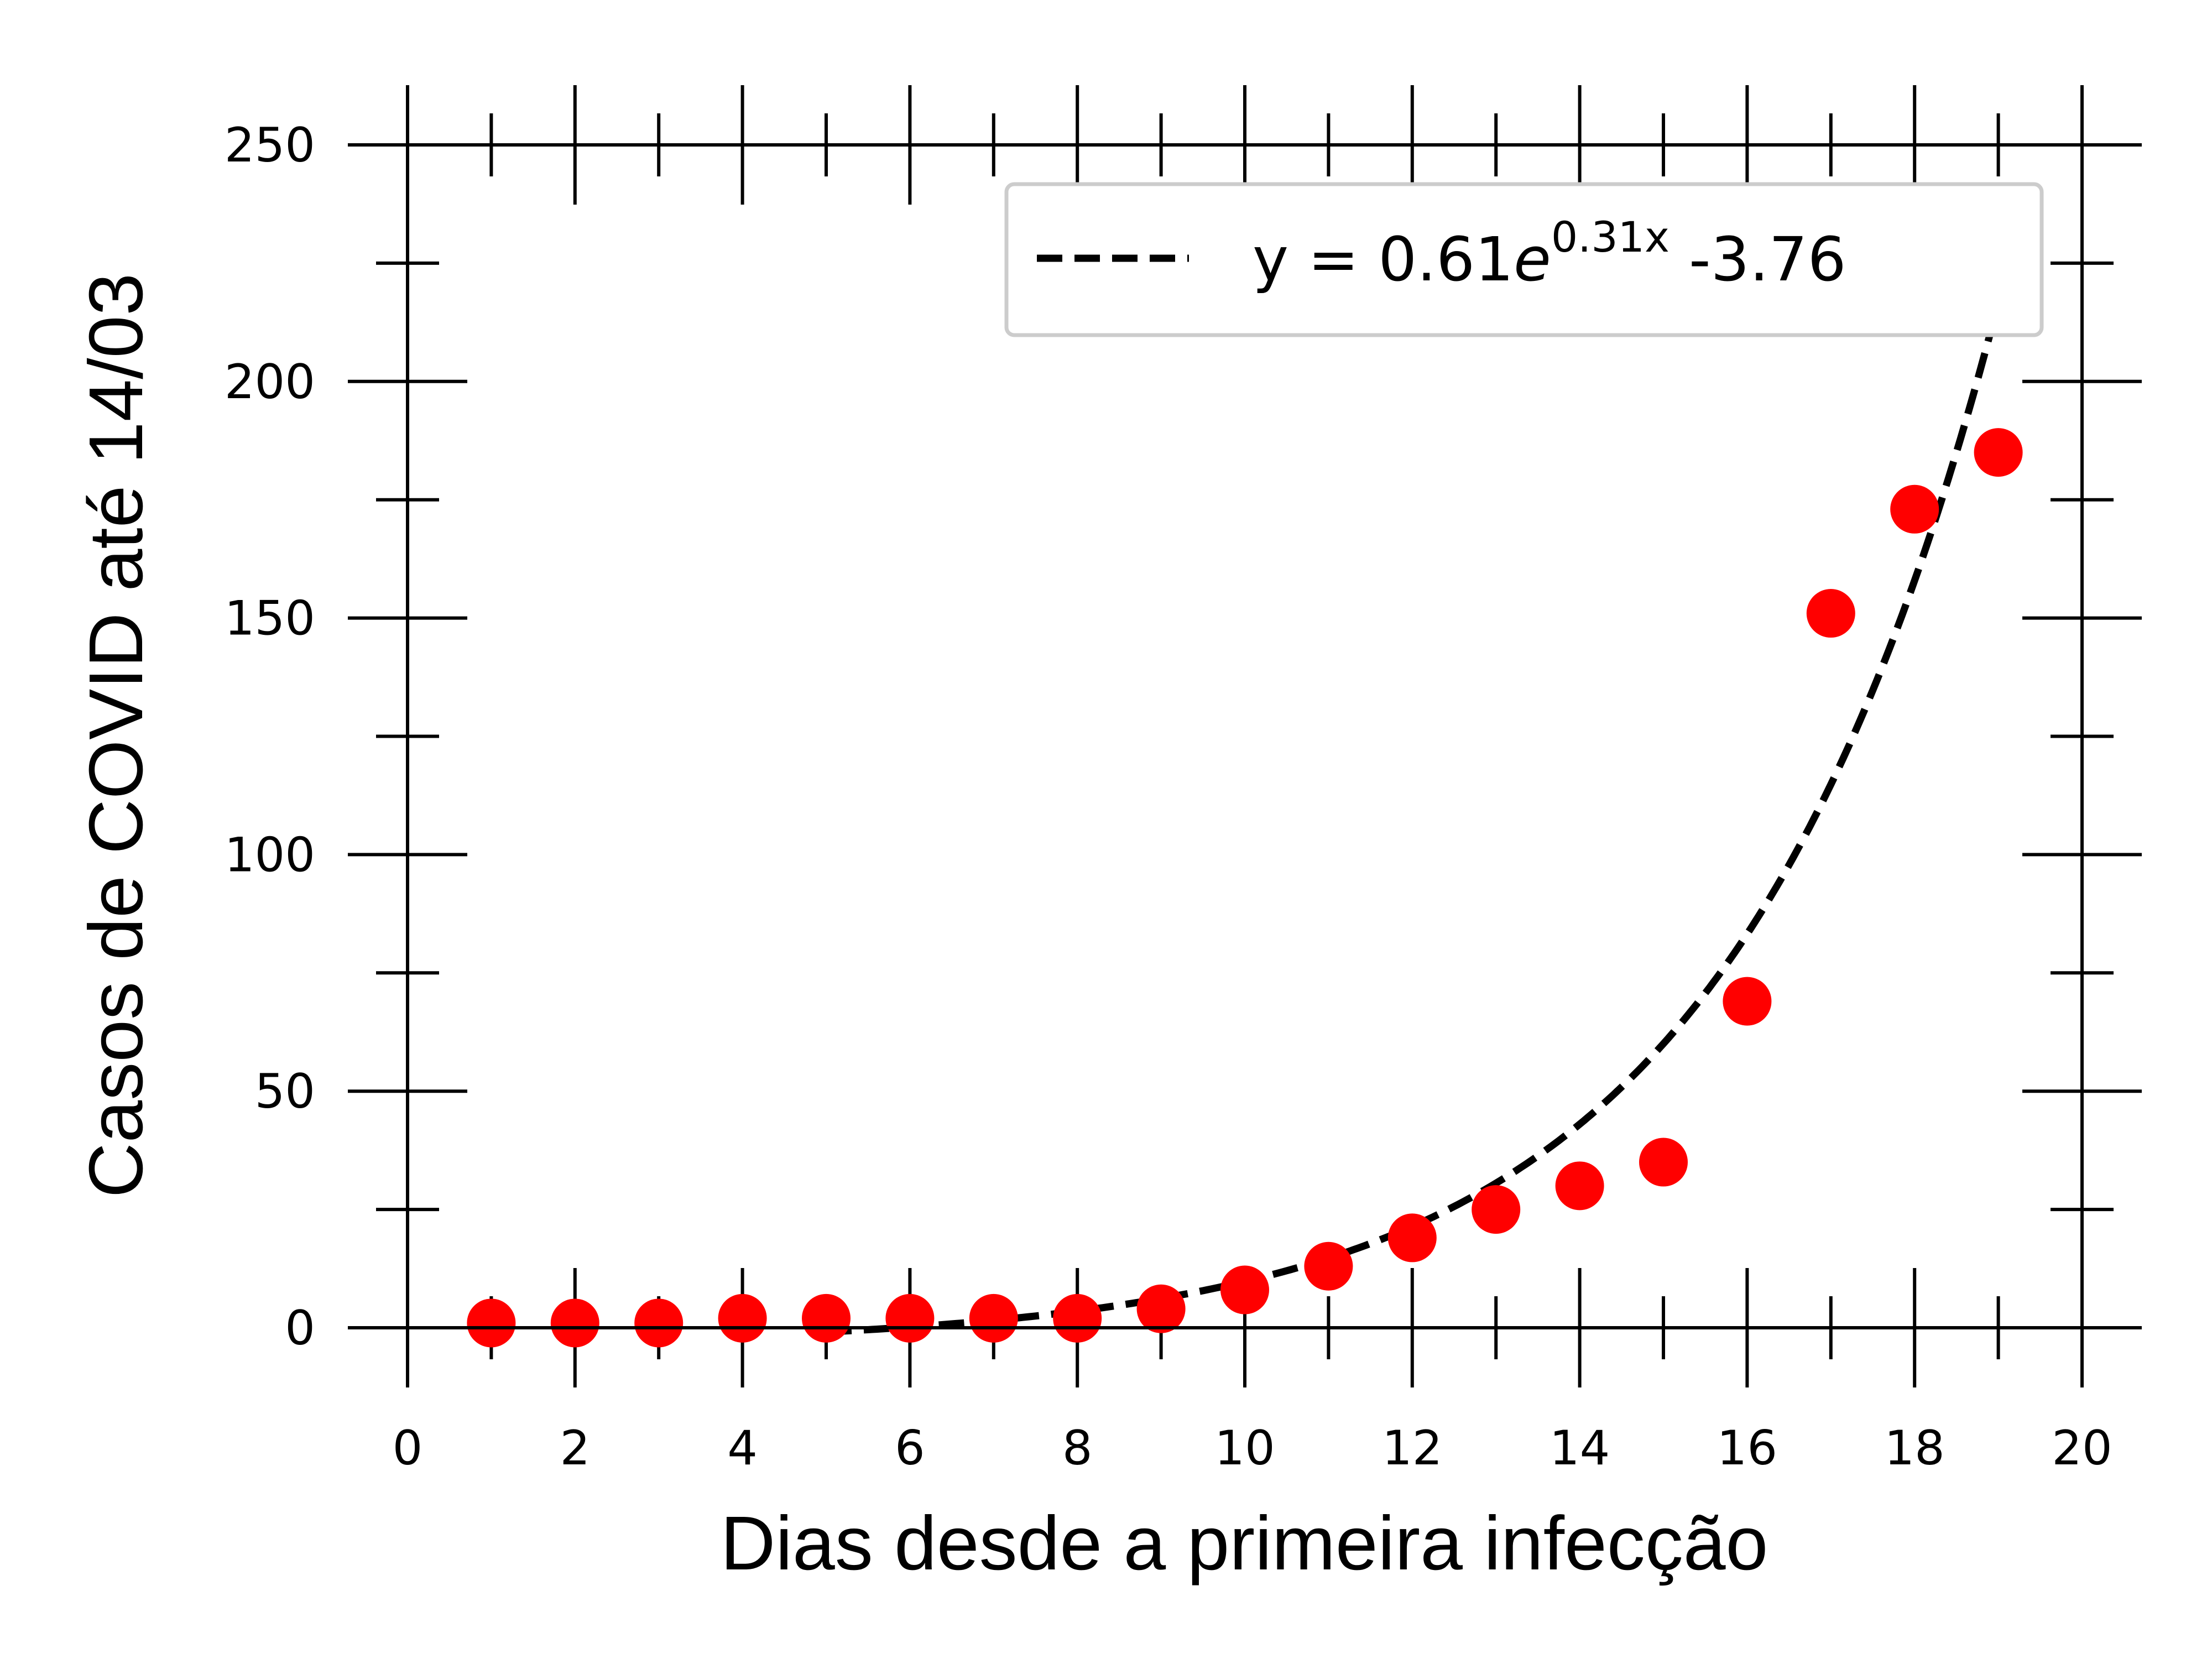 The width and height of the screenshot is (2212, 1659). Describe the element at coordinates (575, 1449) in the screenshot. I see `x-tick-label: 2` at that location.